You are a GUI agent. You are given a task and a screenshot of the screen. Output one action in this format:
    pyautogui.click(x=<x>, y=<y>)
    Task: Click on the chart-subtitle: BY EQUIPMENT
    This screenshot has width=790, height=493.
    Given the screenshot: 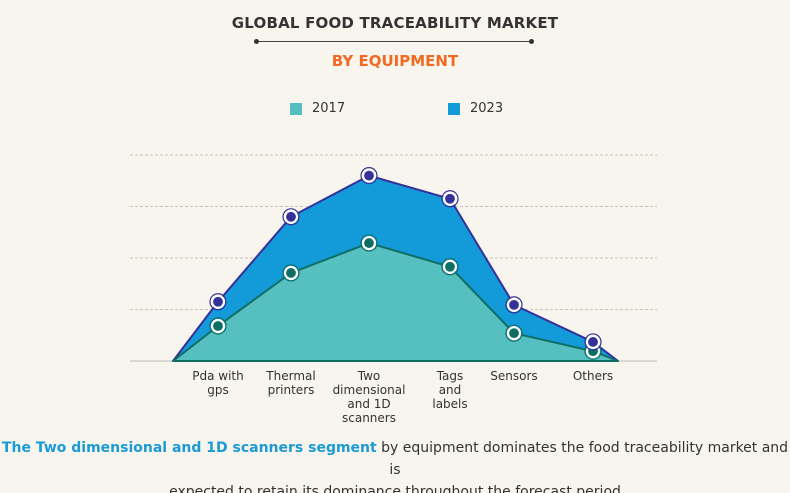 What is the action you would take?
    pyautogui.click(x=395, y=61)
    